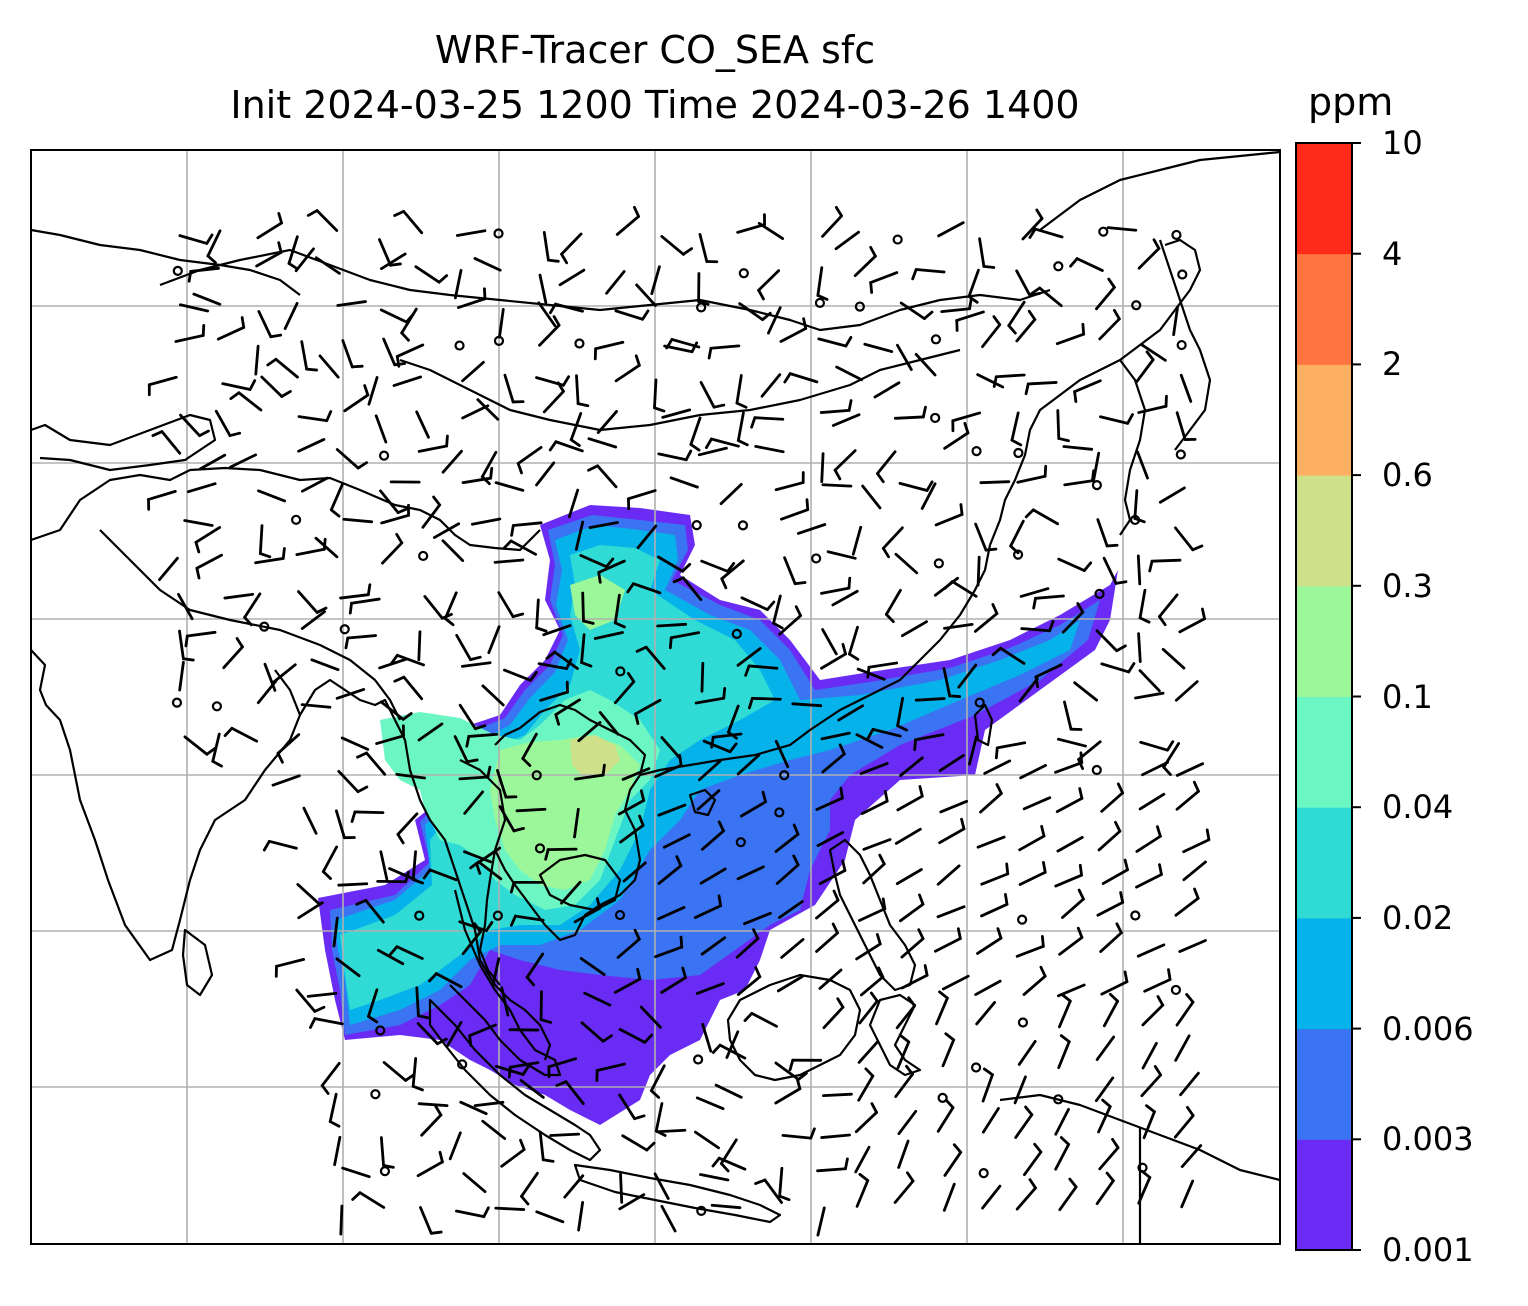 Image resolution: width=1528 pixels, height=1306 pixels. I want to click on plume-level-yellow, so click(595, 756).